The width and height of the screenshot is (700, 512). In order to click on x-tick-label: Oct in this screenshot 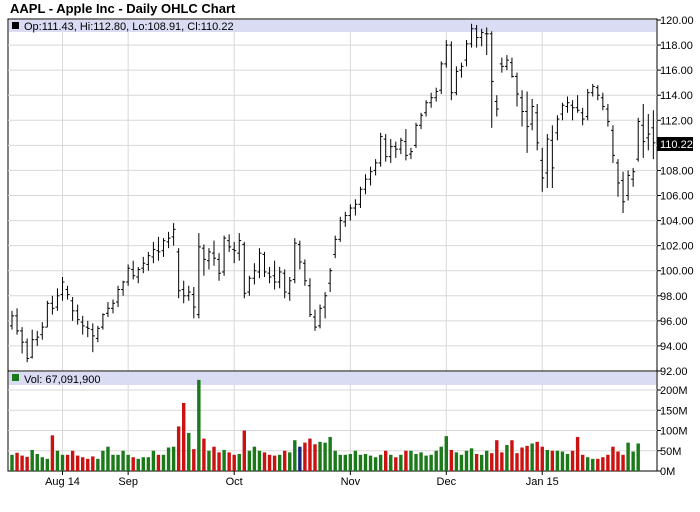, I will do `click(234, 482)`.